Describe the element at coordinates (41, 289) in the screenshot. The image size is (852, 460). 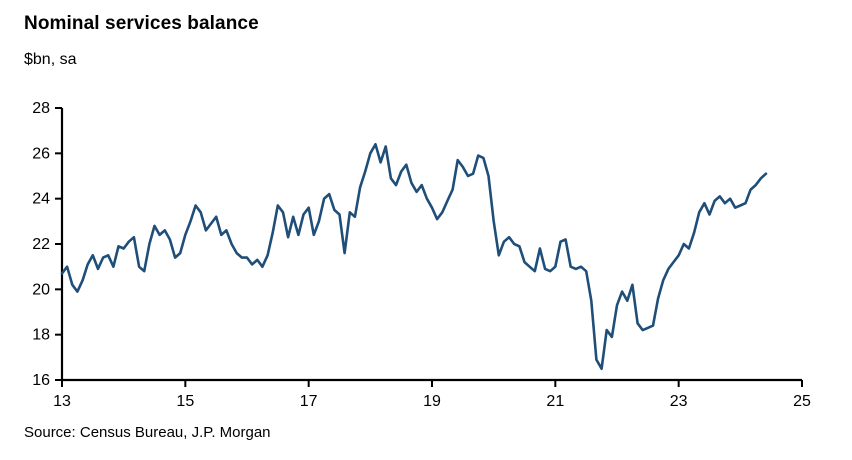
I see `y-tick-label: 20` at that location.